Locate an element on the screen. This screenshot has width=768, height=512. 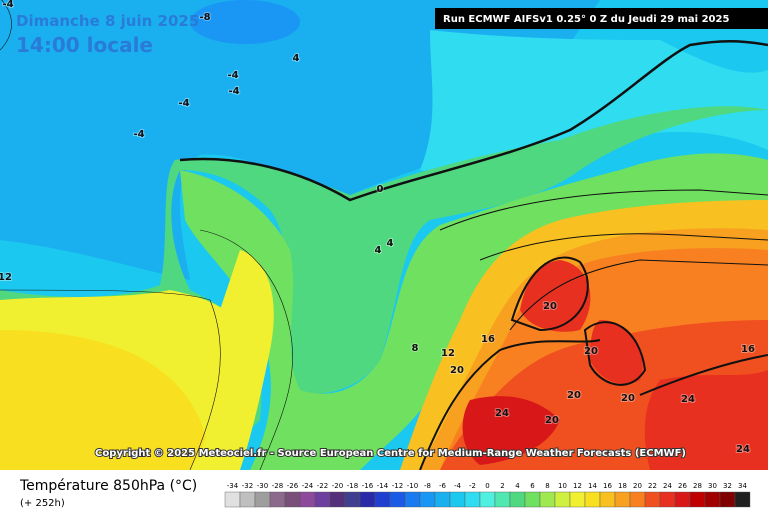
contour-label: 8 is located at coordinates (415, 348).